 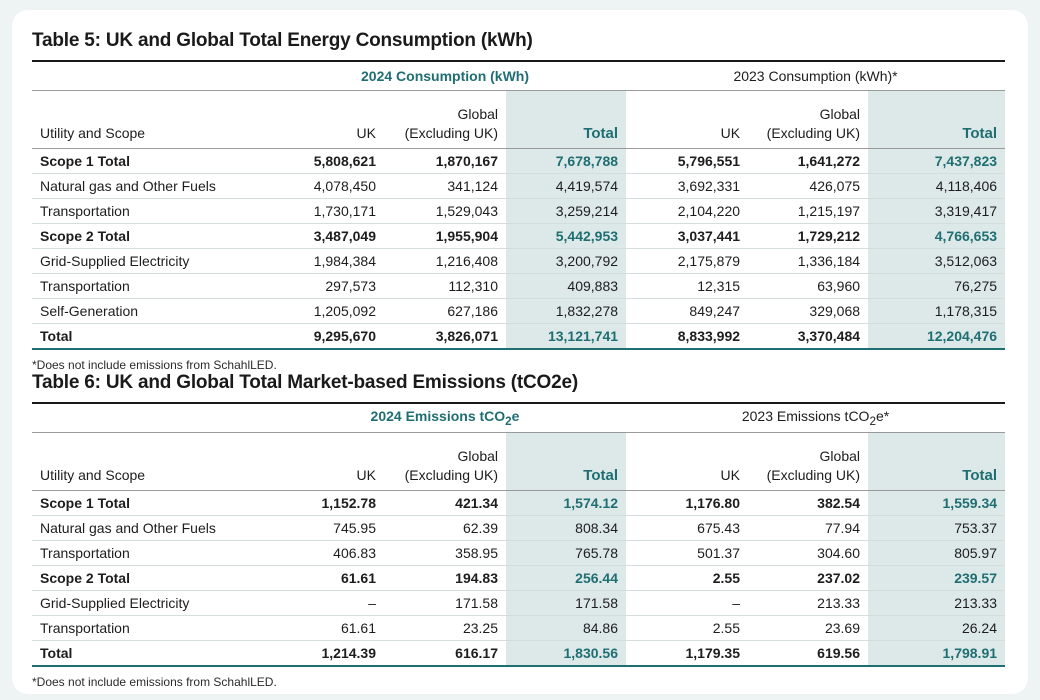 What do you see at coordinates (808, 528) in the screenshot?
I see `table-cell: 77.94` at bounding box center [808, 528].